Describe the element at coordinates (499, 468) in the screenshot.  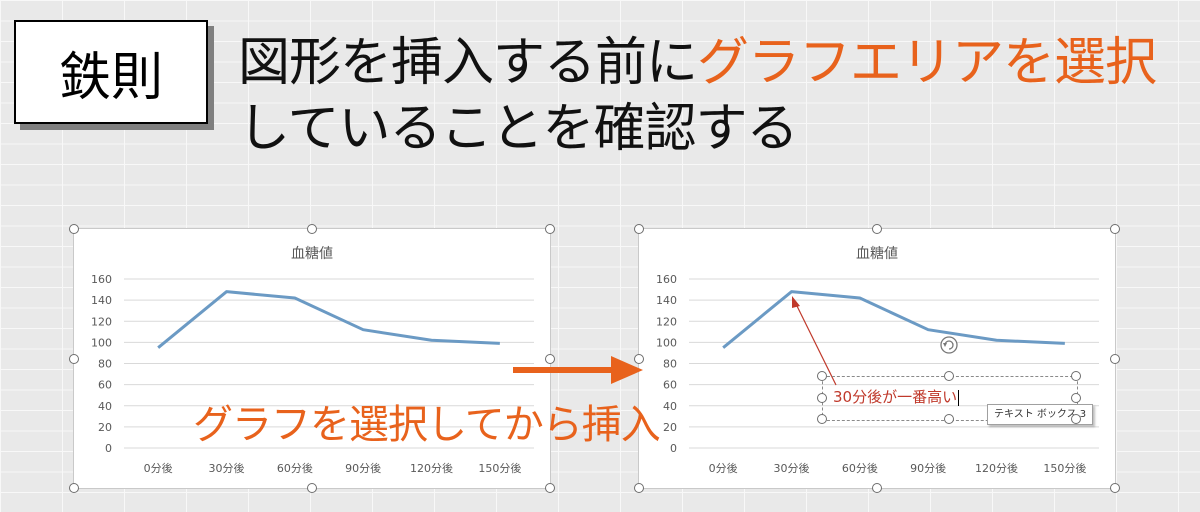
I see `left-x-tick-label: 150分後` at that location.